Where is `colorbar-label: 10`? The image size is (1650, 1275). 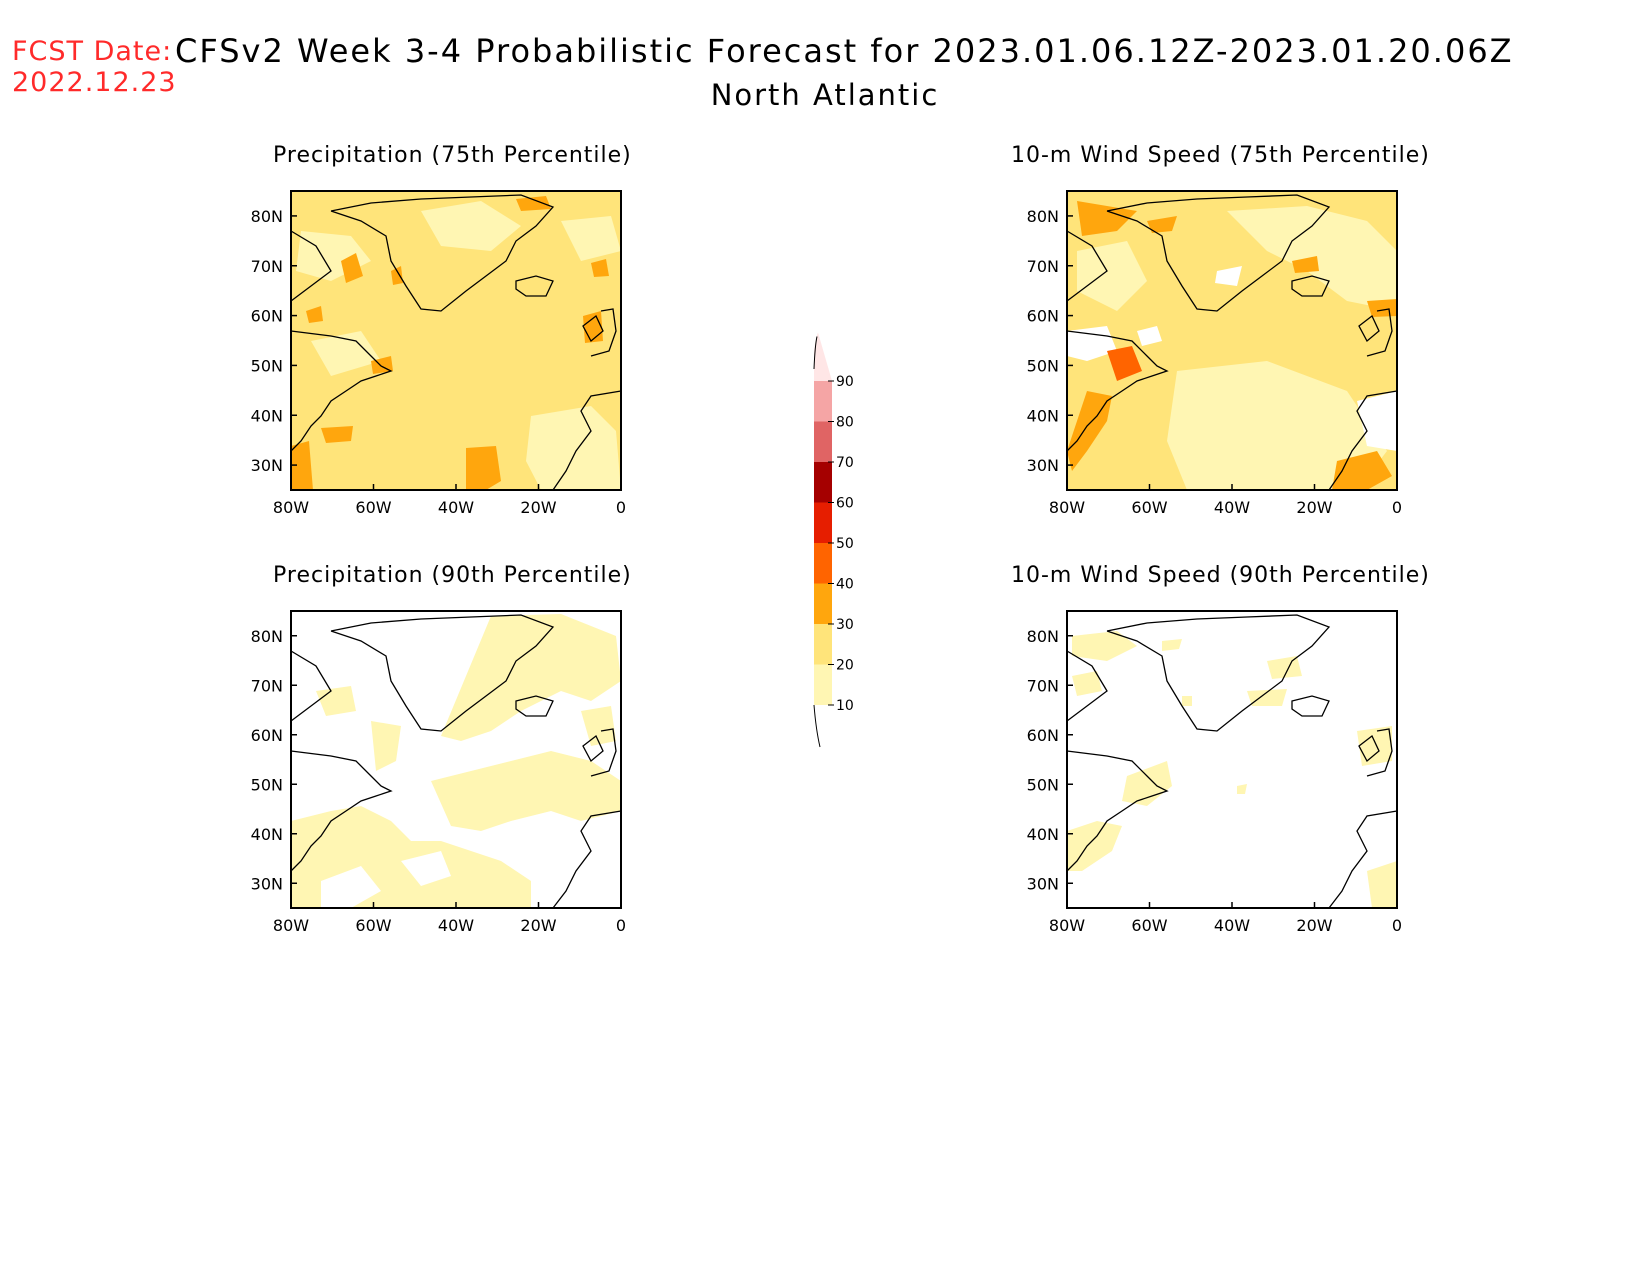
colorbar-label: 10 is located at coordinates (845, 706).